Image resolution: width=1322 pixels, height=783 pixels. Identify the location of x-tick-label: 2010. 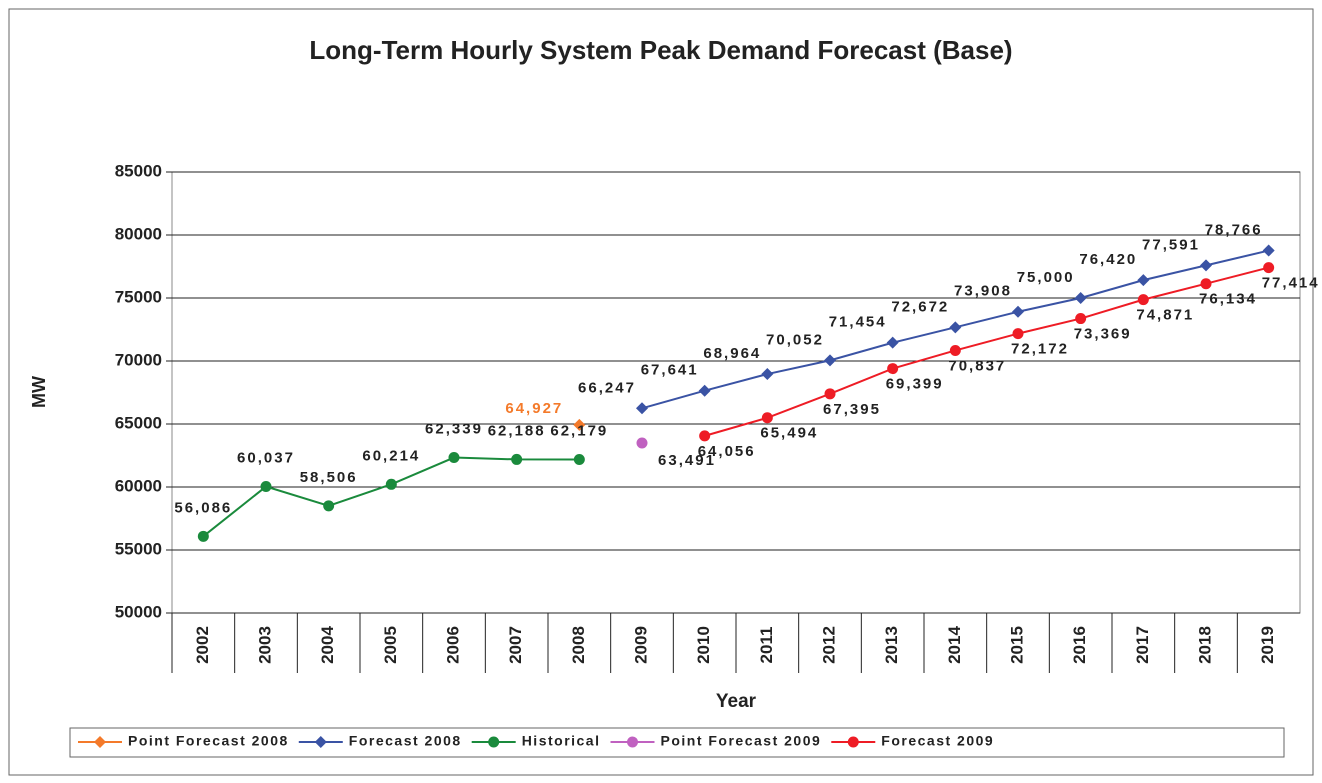
(703, 645).